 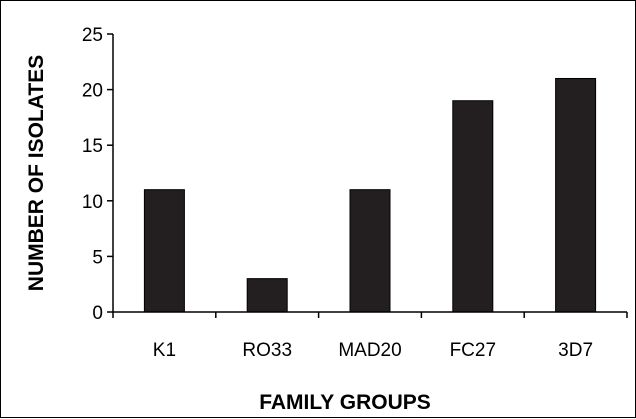 What do you see at coordinates (370, 315) in the screenshot?
I see `x-axis-ticks` at bounding box center [370, 315].